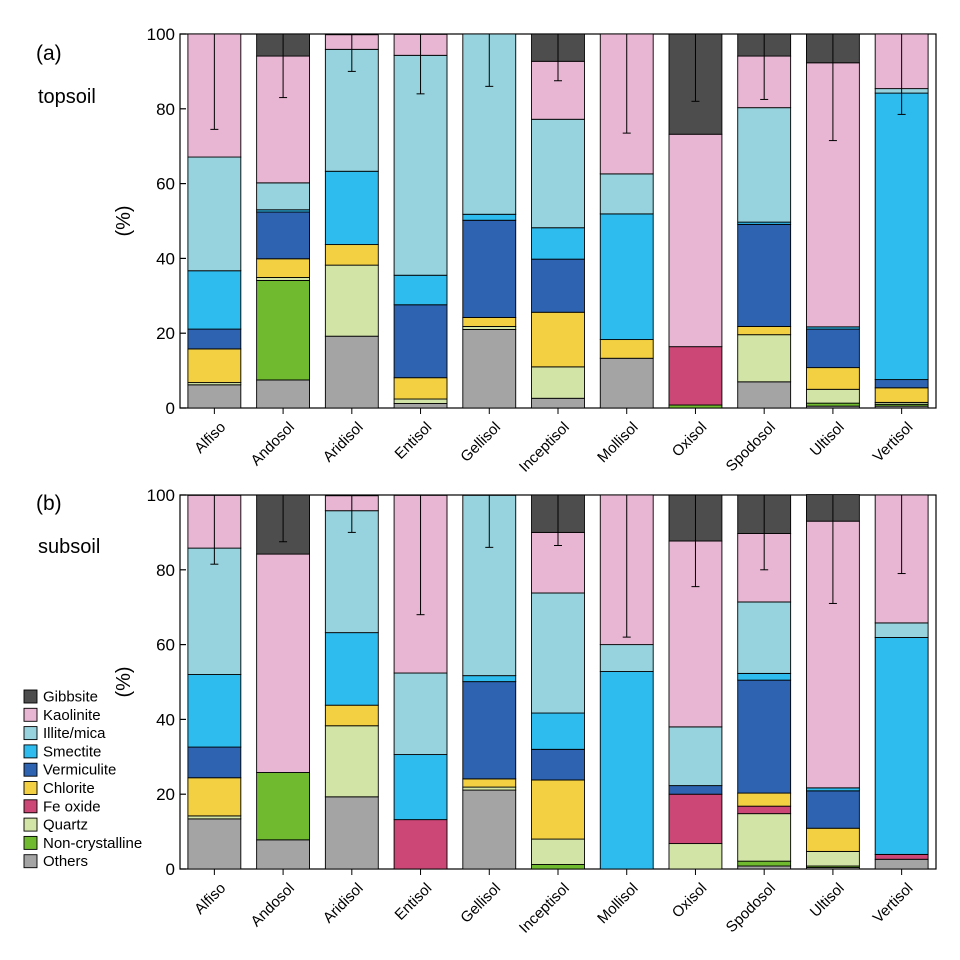 Image resolution: width=960 pixels, height=960 pixels. I want to click on bar-segment-a-spodosol-vermiculite, so click(764, 275).